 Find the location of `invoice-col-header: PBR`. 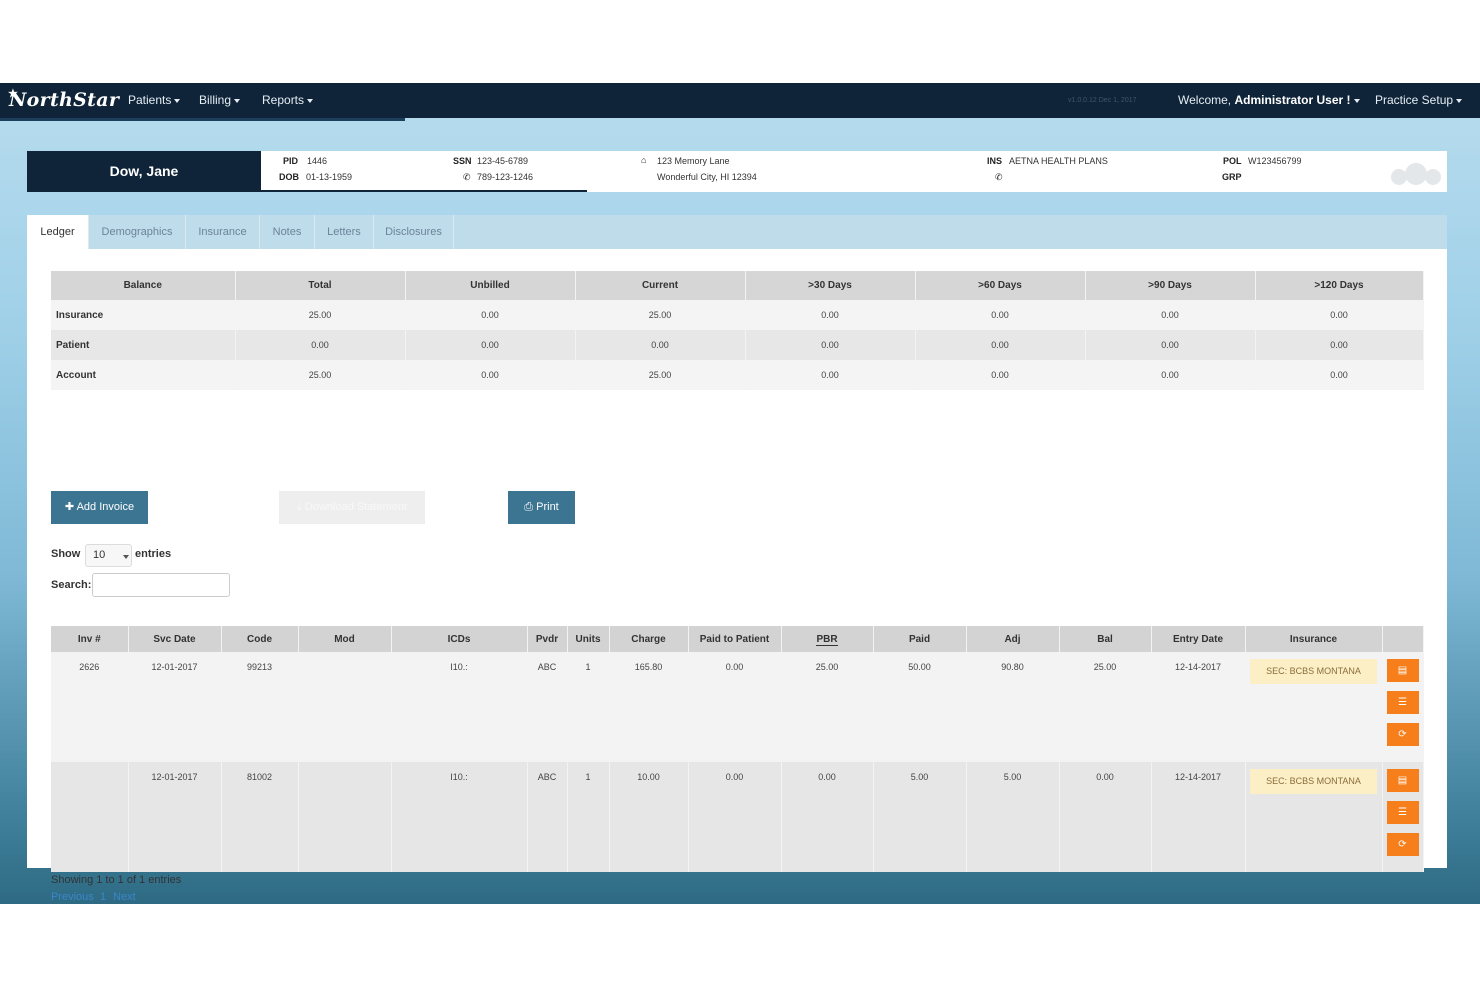

invoice-col-header: PBR is located at coordinates (827, 639).